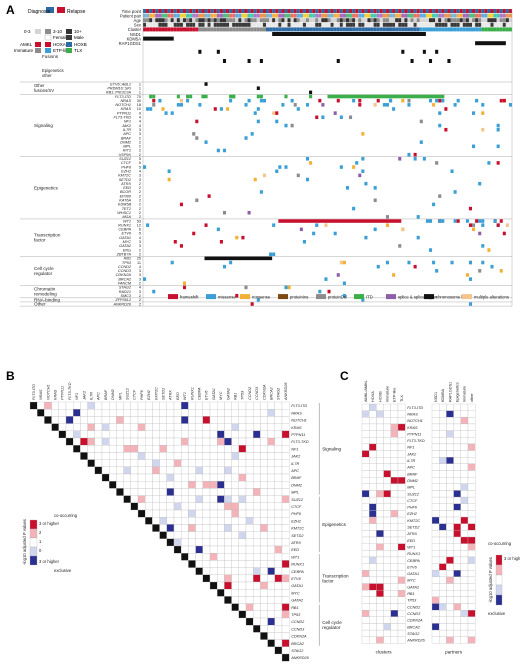  Describe the element at coordinates (126, 163) in the screenshot. I see `gene-label: CTCF` at that location.